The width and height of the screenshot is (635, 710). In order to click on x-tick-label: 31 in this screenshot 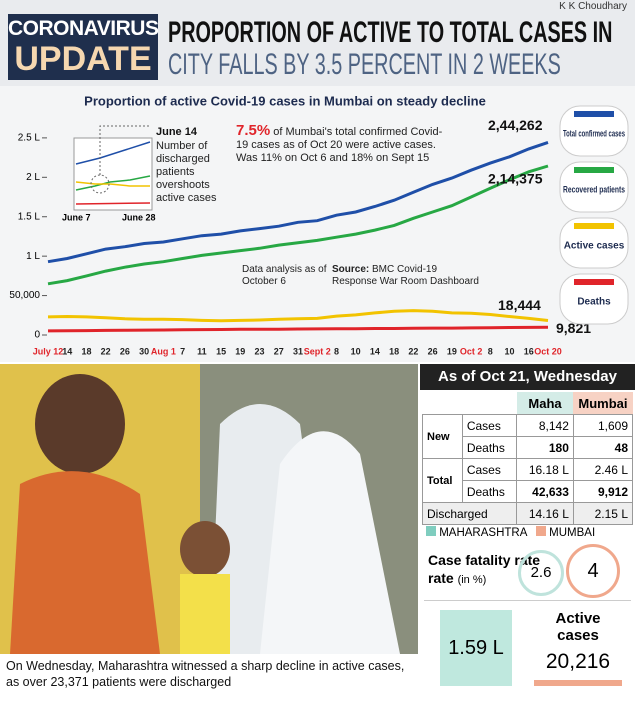, I will do `click(298, 351)`.